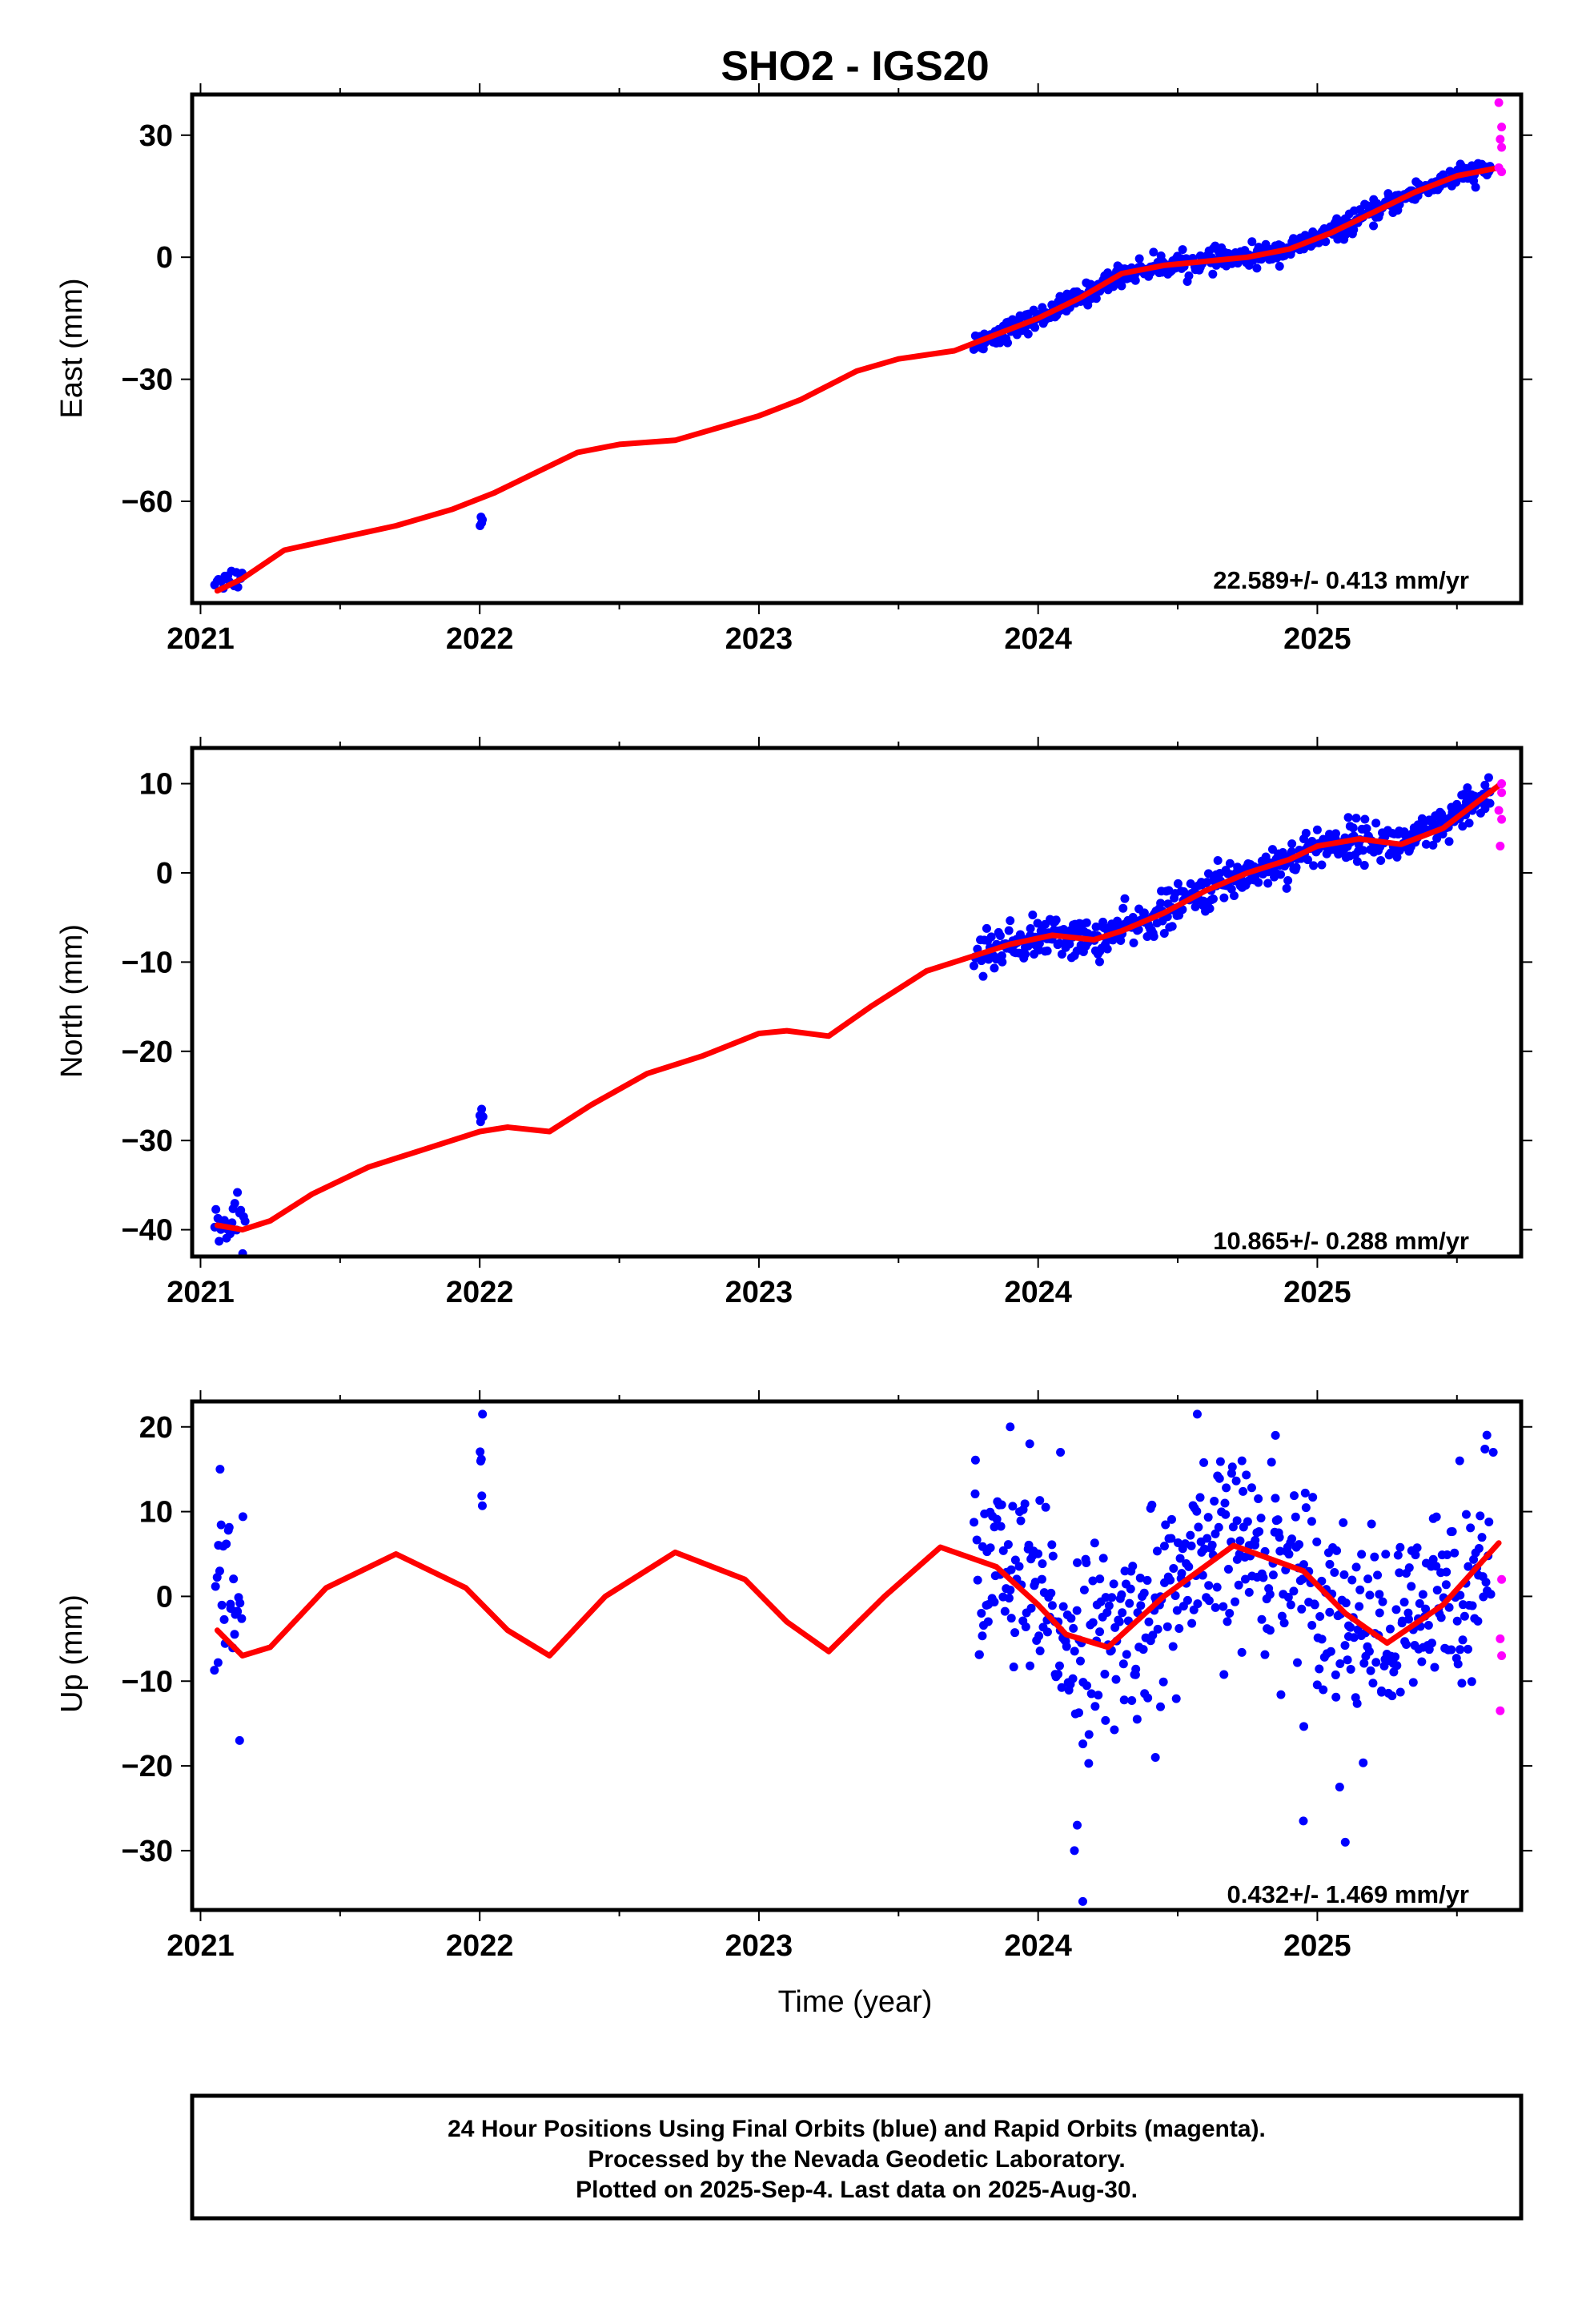  Describe the element at coordinates (480, 1292) in the screenshot. I see `north-x-tick-label: 2022` at that location.